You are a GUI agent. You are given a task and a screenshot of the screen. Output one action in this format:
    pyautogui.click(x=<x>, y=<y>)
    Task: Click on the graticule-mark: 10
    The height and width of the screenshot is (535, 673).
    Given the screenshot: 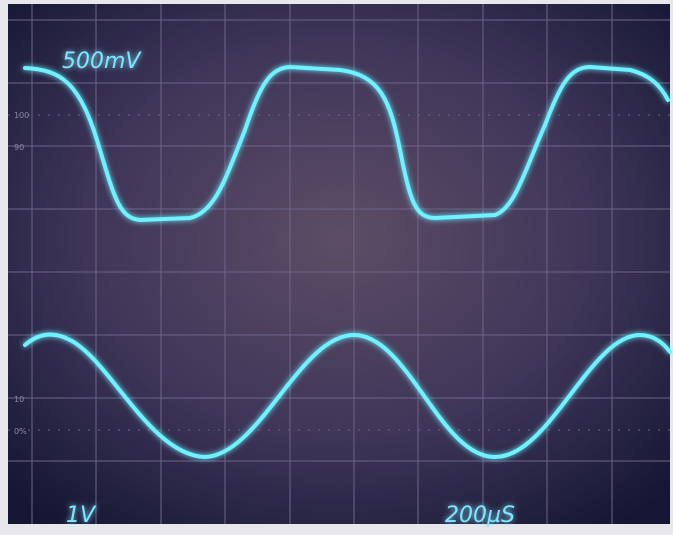 What is the action you would take?
    pyautogui.click(x=19, y=399)
    